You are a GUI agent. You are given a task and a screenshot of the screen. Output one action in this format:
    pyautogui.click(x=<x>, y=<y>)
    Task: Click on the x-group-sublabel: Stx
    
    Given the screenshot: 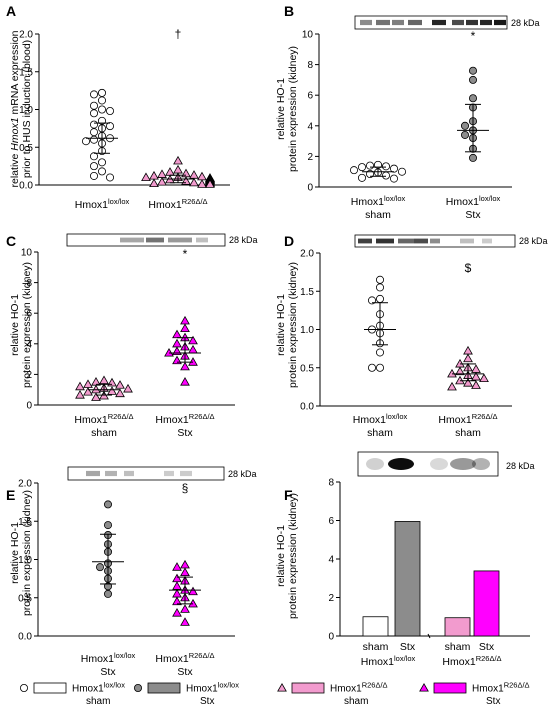 What is the action you would take?
    pyautogui.click(x=185, y=672)
    